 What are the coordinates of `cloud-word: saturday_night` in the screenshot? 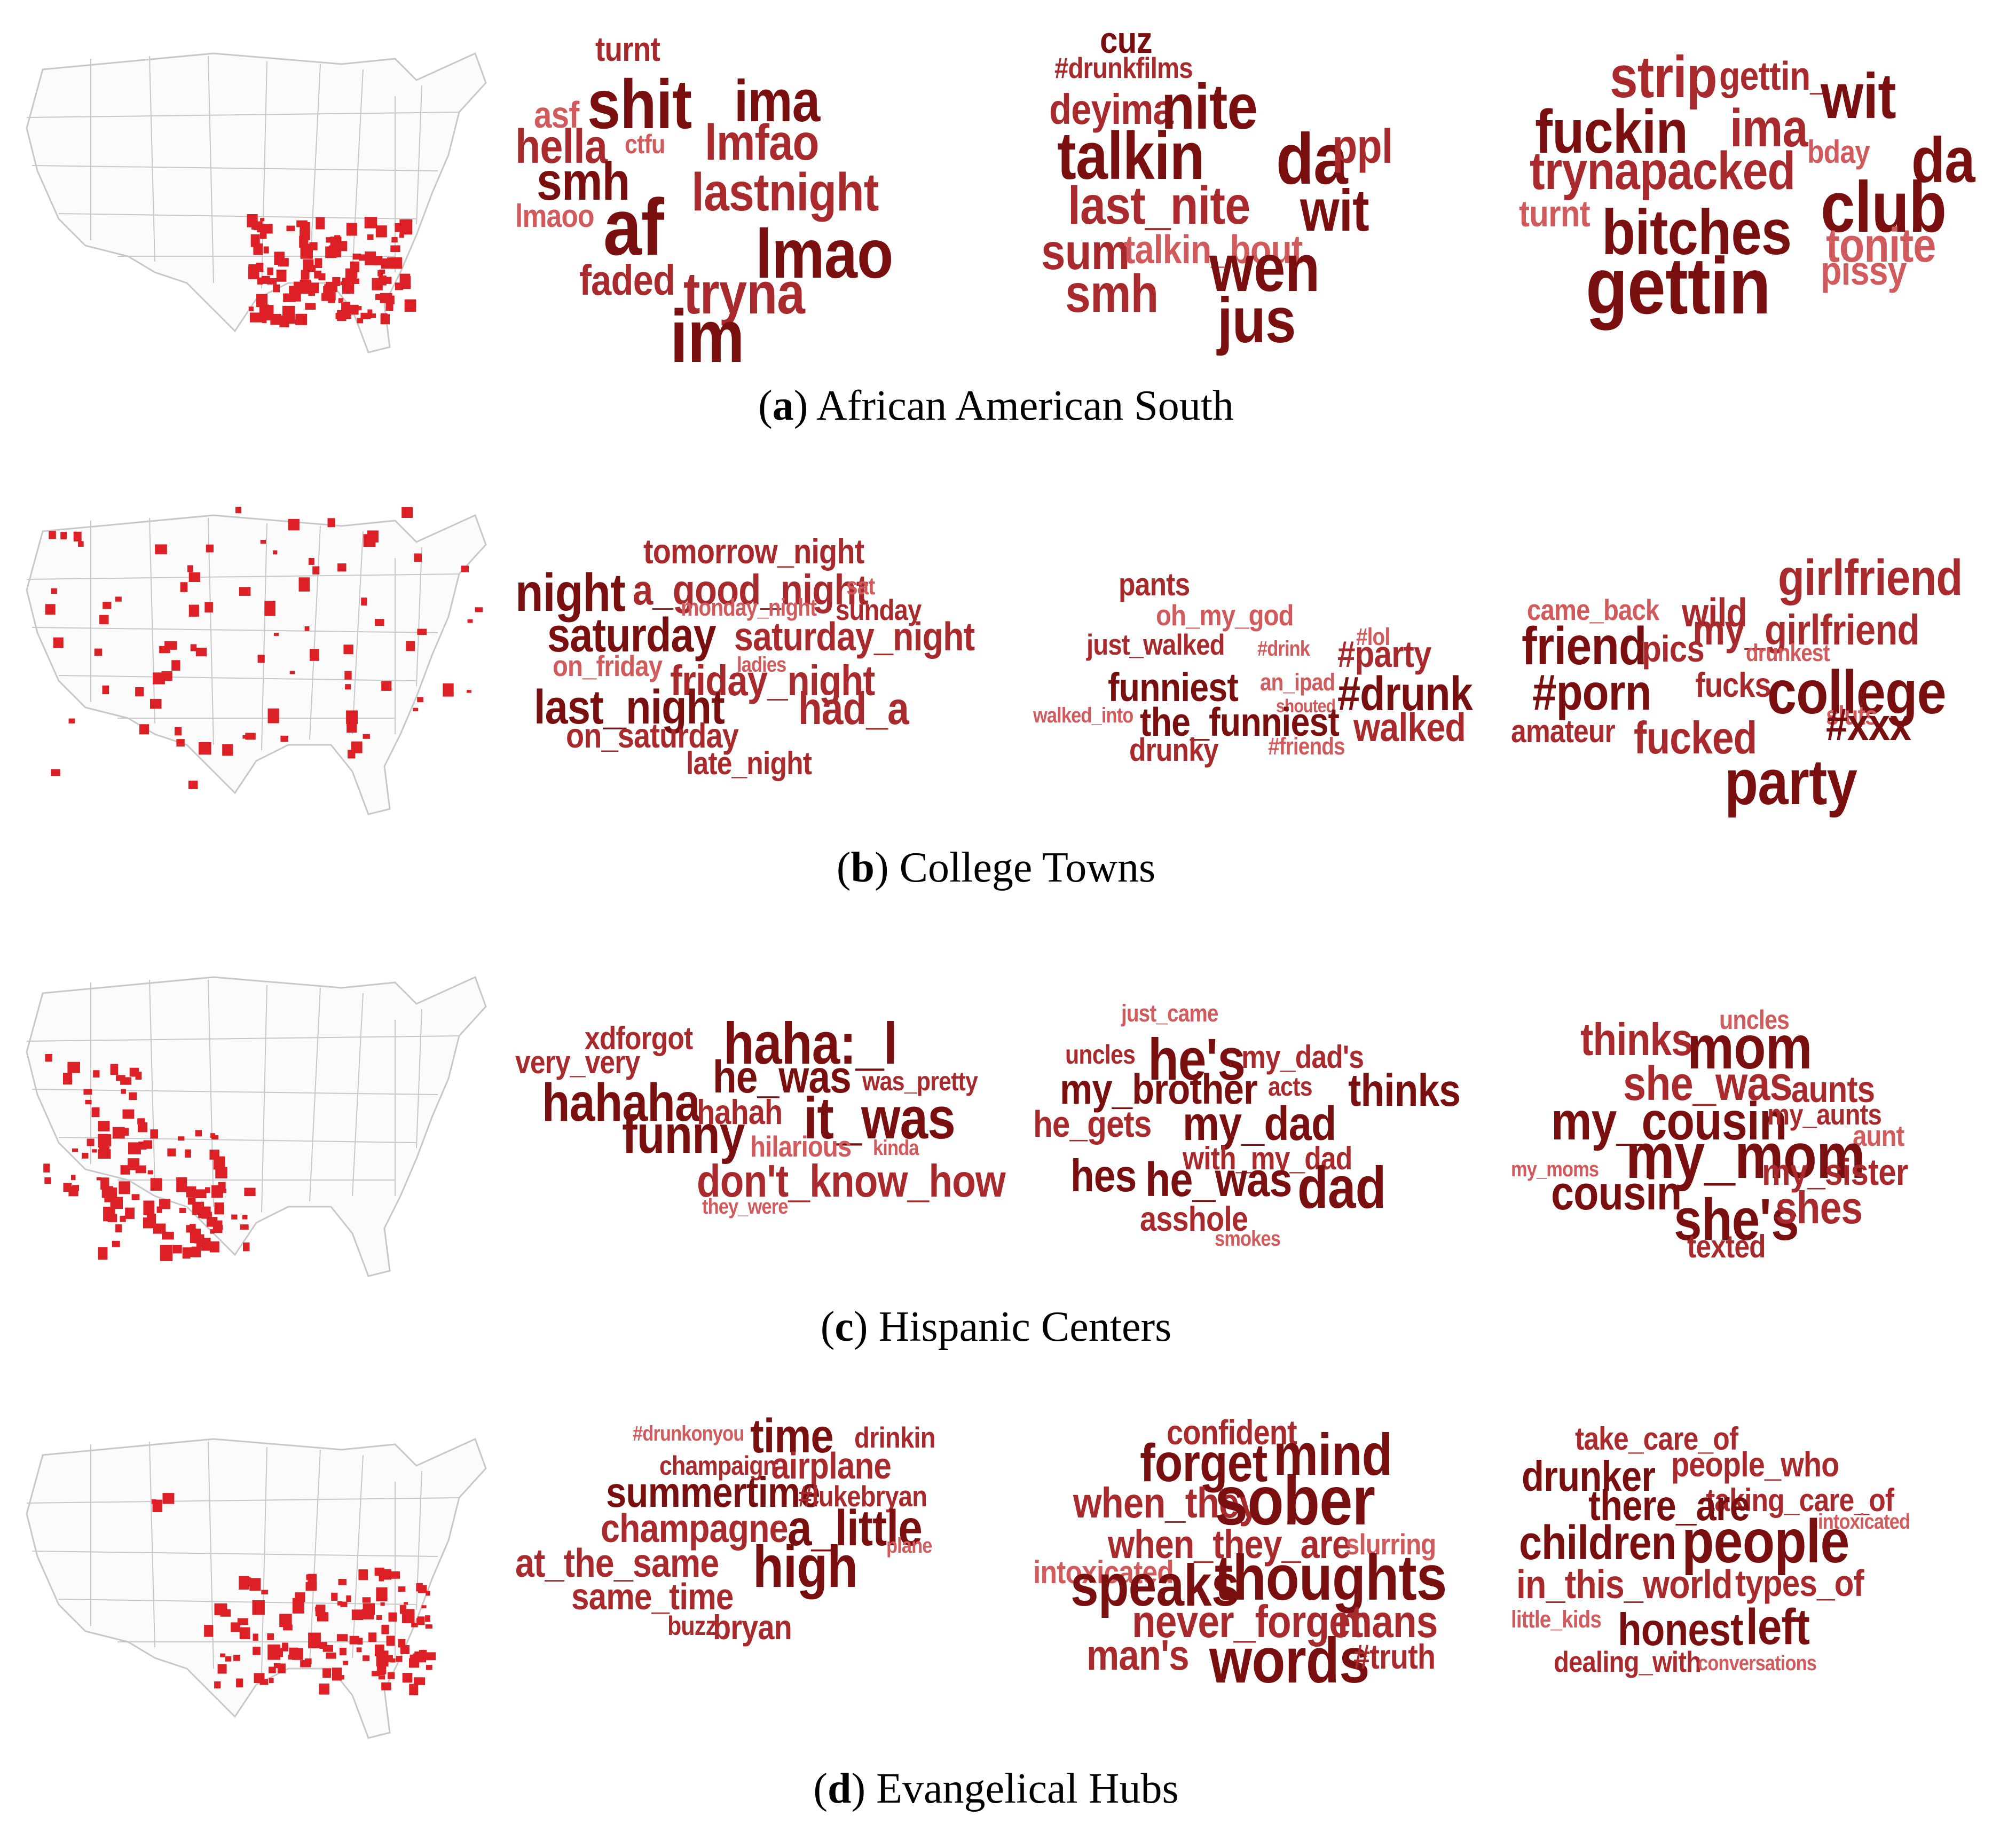 It's located at (854, 636).